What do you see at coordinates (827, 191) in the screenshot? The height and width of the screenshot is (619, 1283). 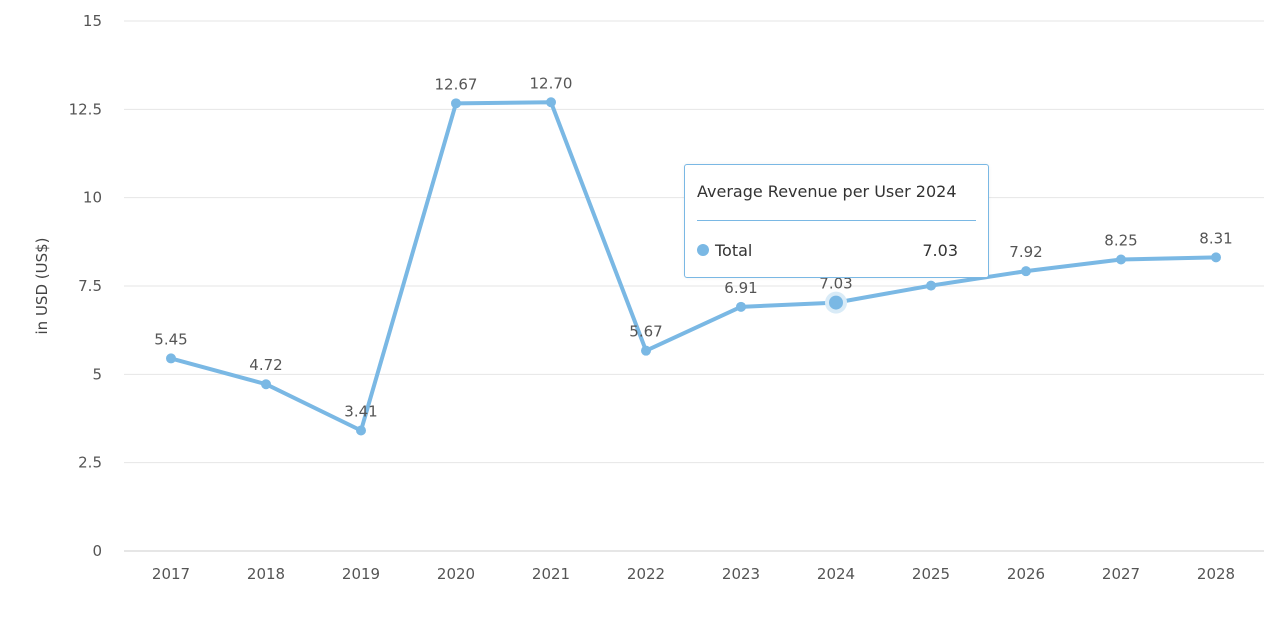 I see `tooltip-title: Average Revenue per User 2024` at bounding box center [827, 191].